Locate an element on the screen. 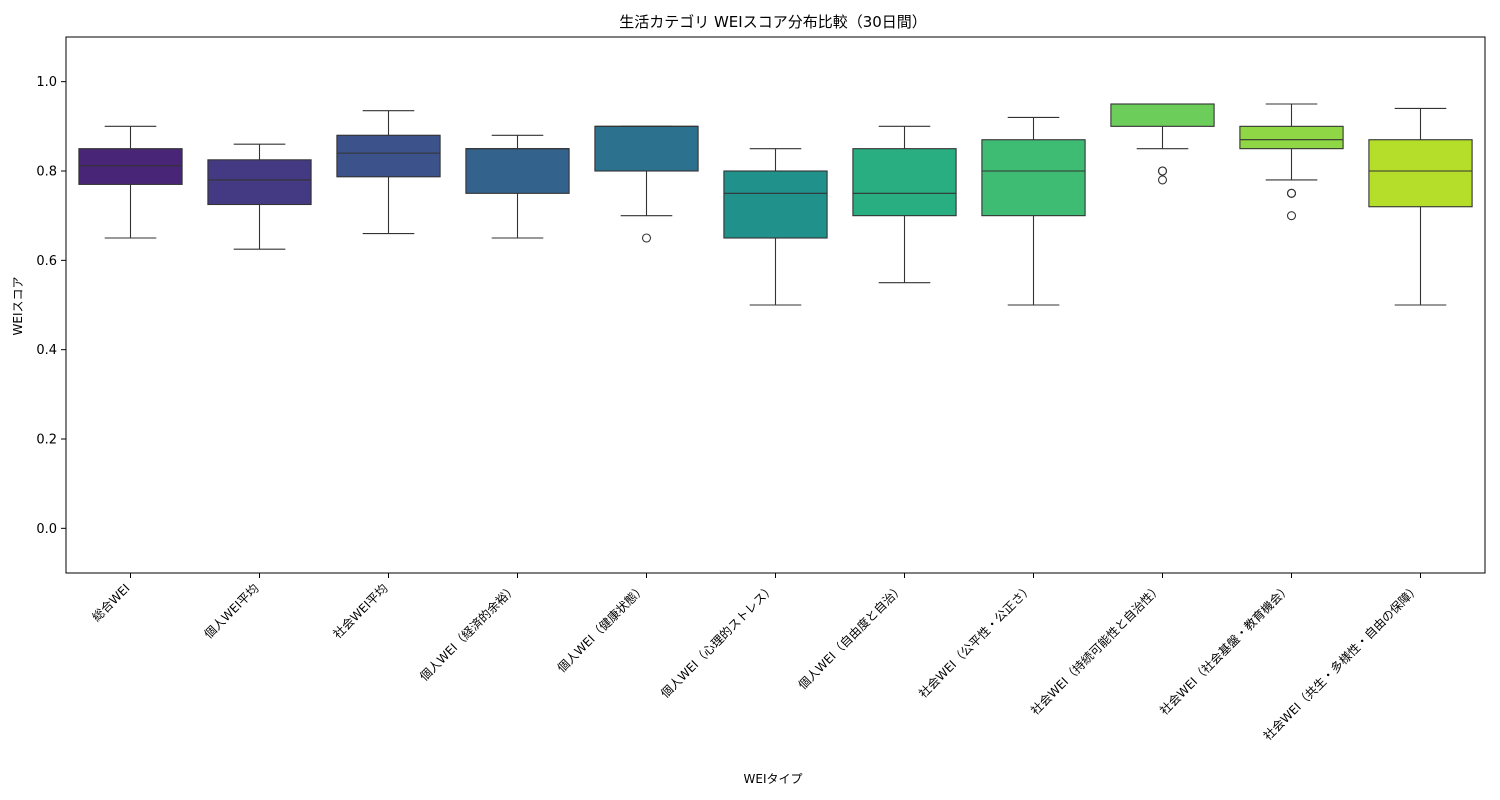 This screenshot has height=800, width=1500. y-tick-label: 0.2 is located at coordinates (46, 440).